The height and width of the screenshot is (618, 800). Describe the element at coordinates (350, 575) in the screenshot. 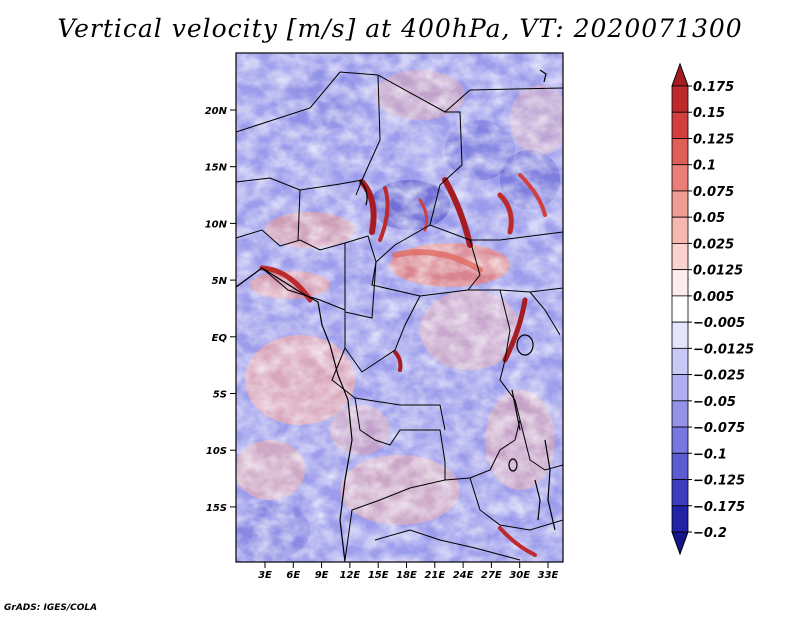

I see `lon-tick-label: 12E` at that location.